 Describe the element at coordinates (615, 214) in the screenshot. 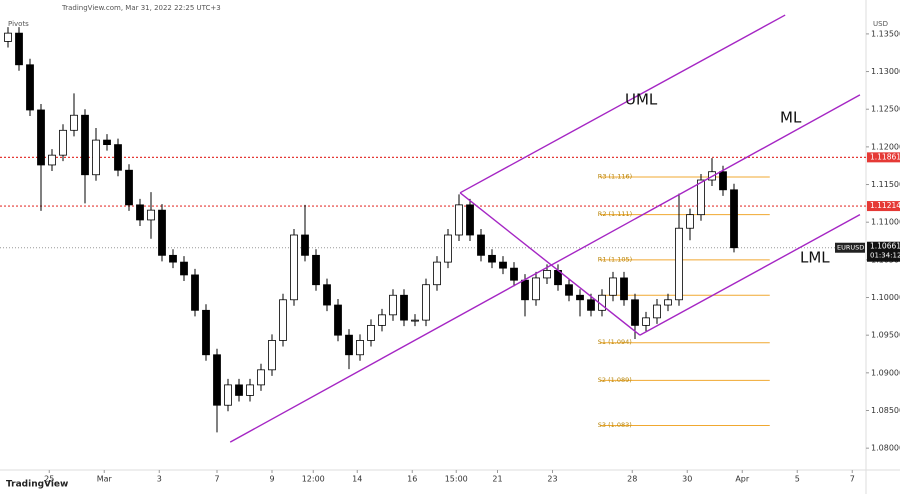

I see `pivot-label: R2 (1.111)` at that location.